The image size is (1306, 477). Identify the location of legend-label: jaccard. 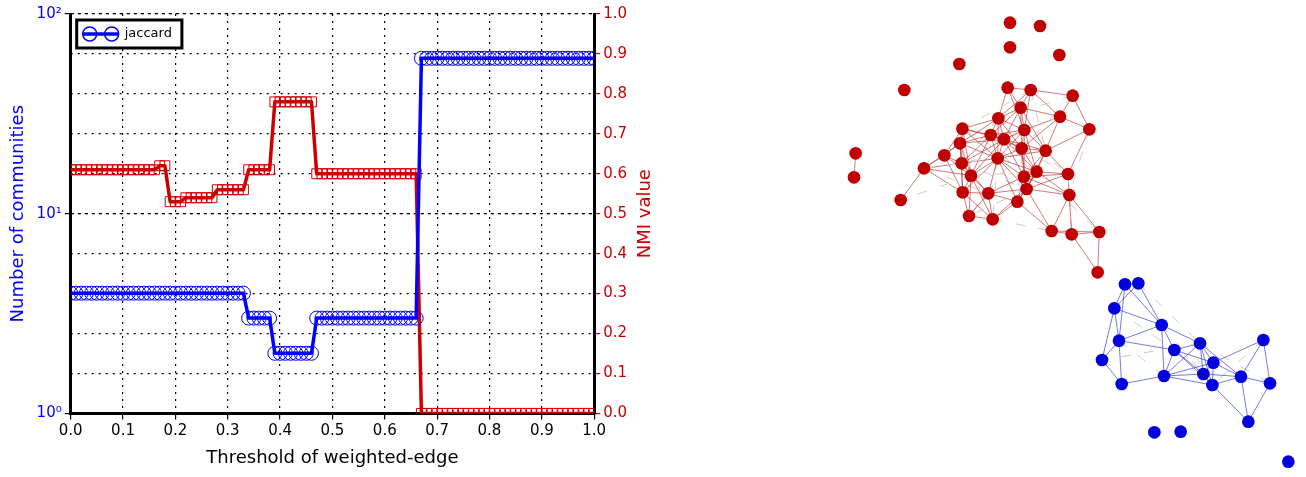
(147, 33).